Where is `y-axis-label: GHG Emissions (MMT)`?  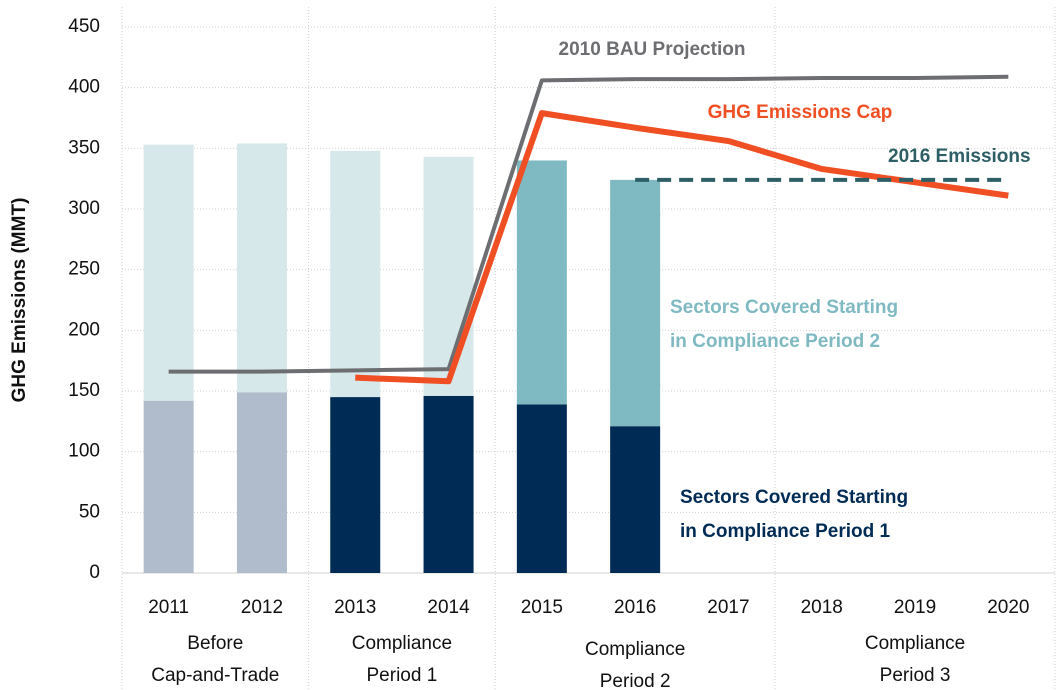 y-axis-label: GHG Emissions (MMT) is located at coordinates (19, 300).